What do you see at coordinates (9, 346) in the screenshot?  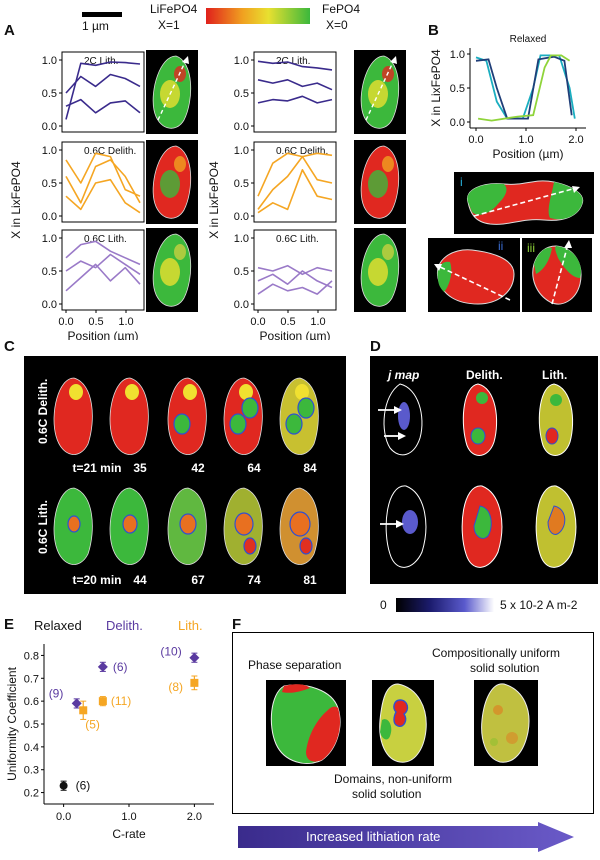 I see `panel-label-c: C` at bounding box center [9, 346].